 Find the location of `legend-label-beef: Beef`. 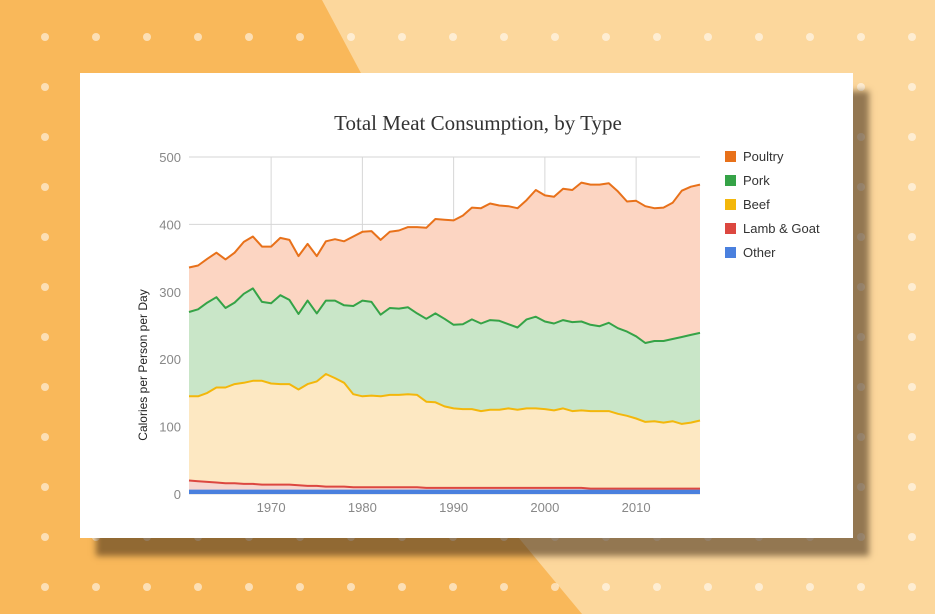

legend-label-beef: Beef is located at coordinates (756, 204).